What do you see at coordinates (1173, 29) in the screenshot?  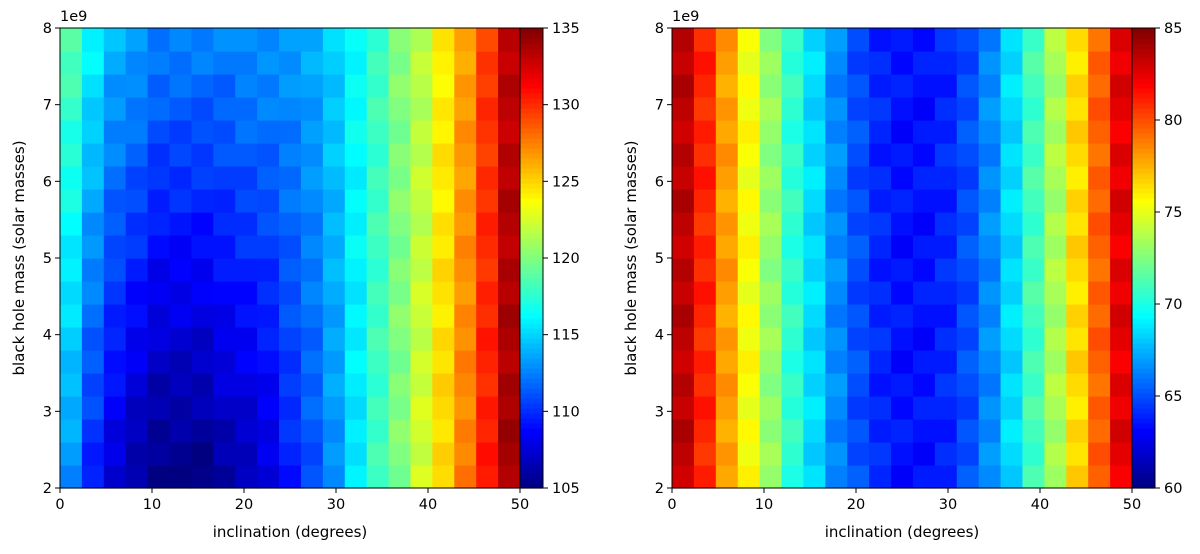 I see `colorbar-tick-label: 85` at bounding box center [1173, 29].